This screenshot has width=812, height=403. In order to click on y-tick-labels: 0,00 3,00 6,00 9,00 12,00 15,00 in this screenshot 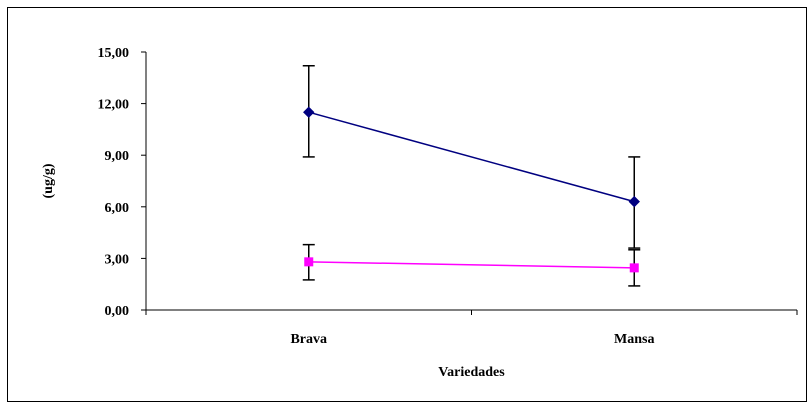, I will do `click(114, 182)`.